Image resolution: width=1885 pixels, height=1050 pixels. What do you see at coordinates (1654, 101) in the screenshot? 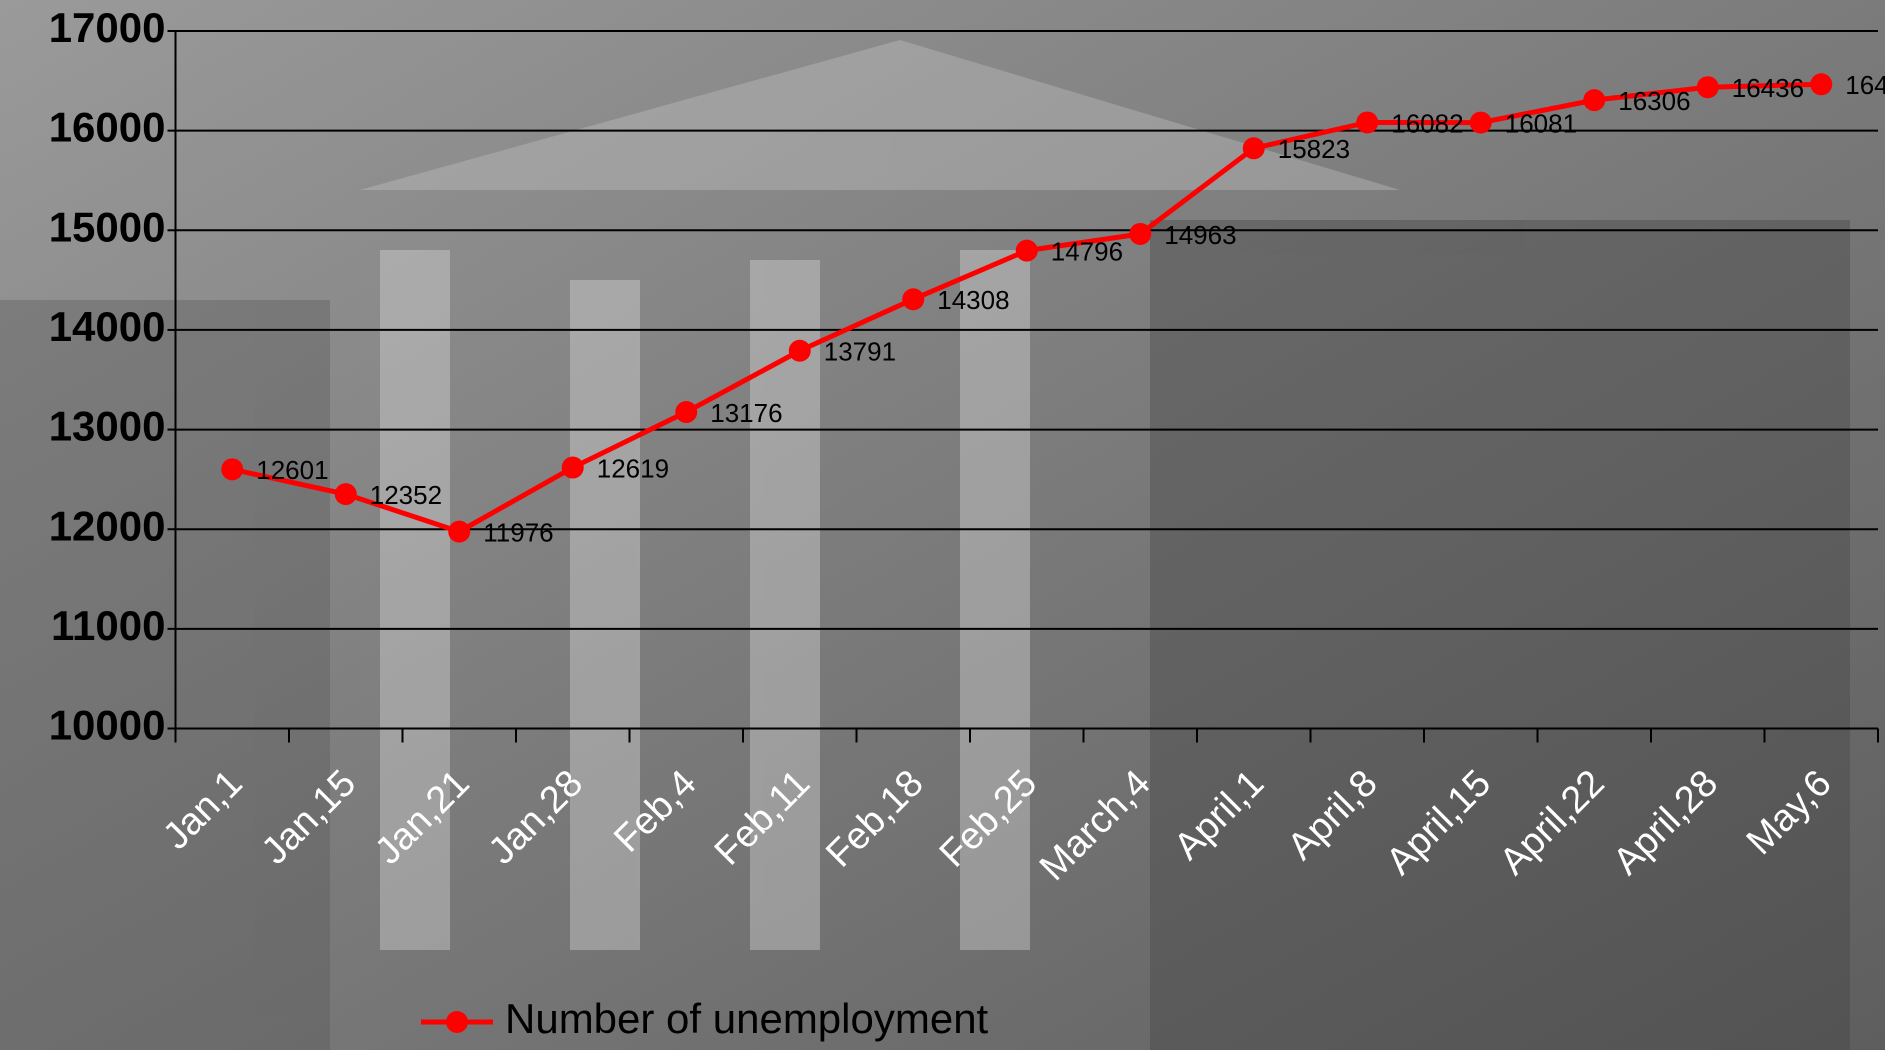
I see `data-label: 16306` at bounding box center [1654, 101].